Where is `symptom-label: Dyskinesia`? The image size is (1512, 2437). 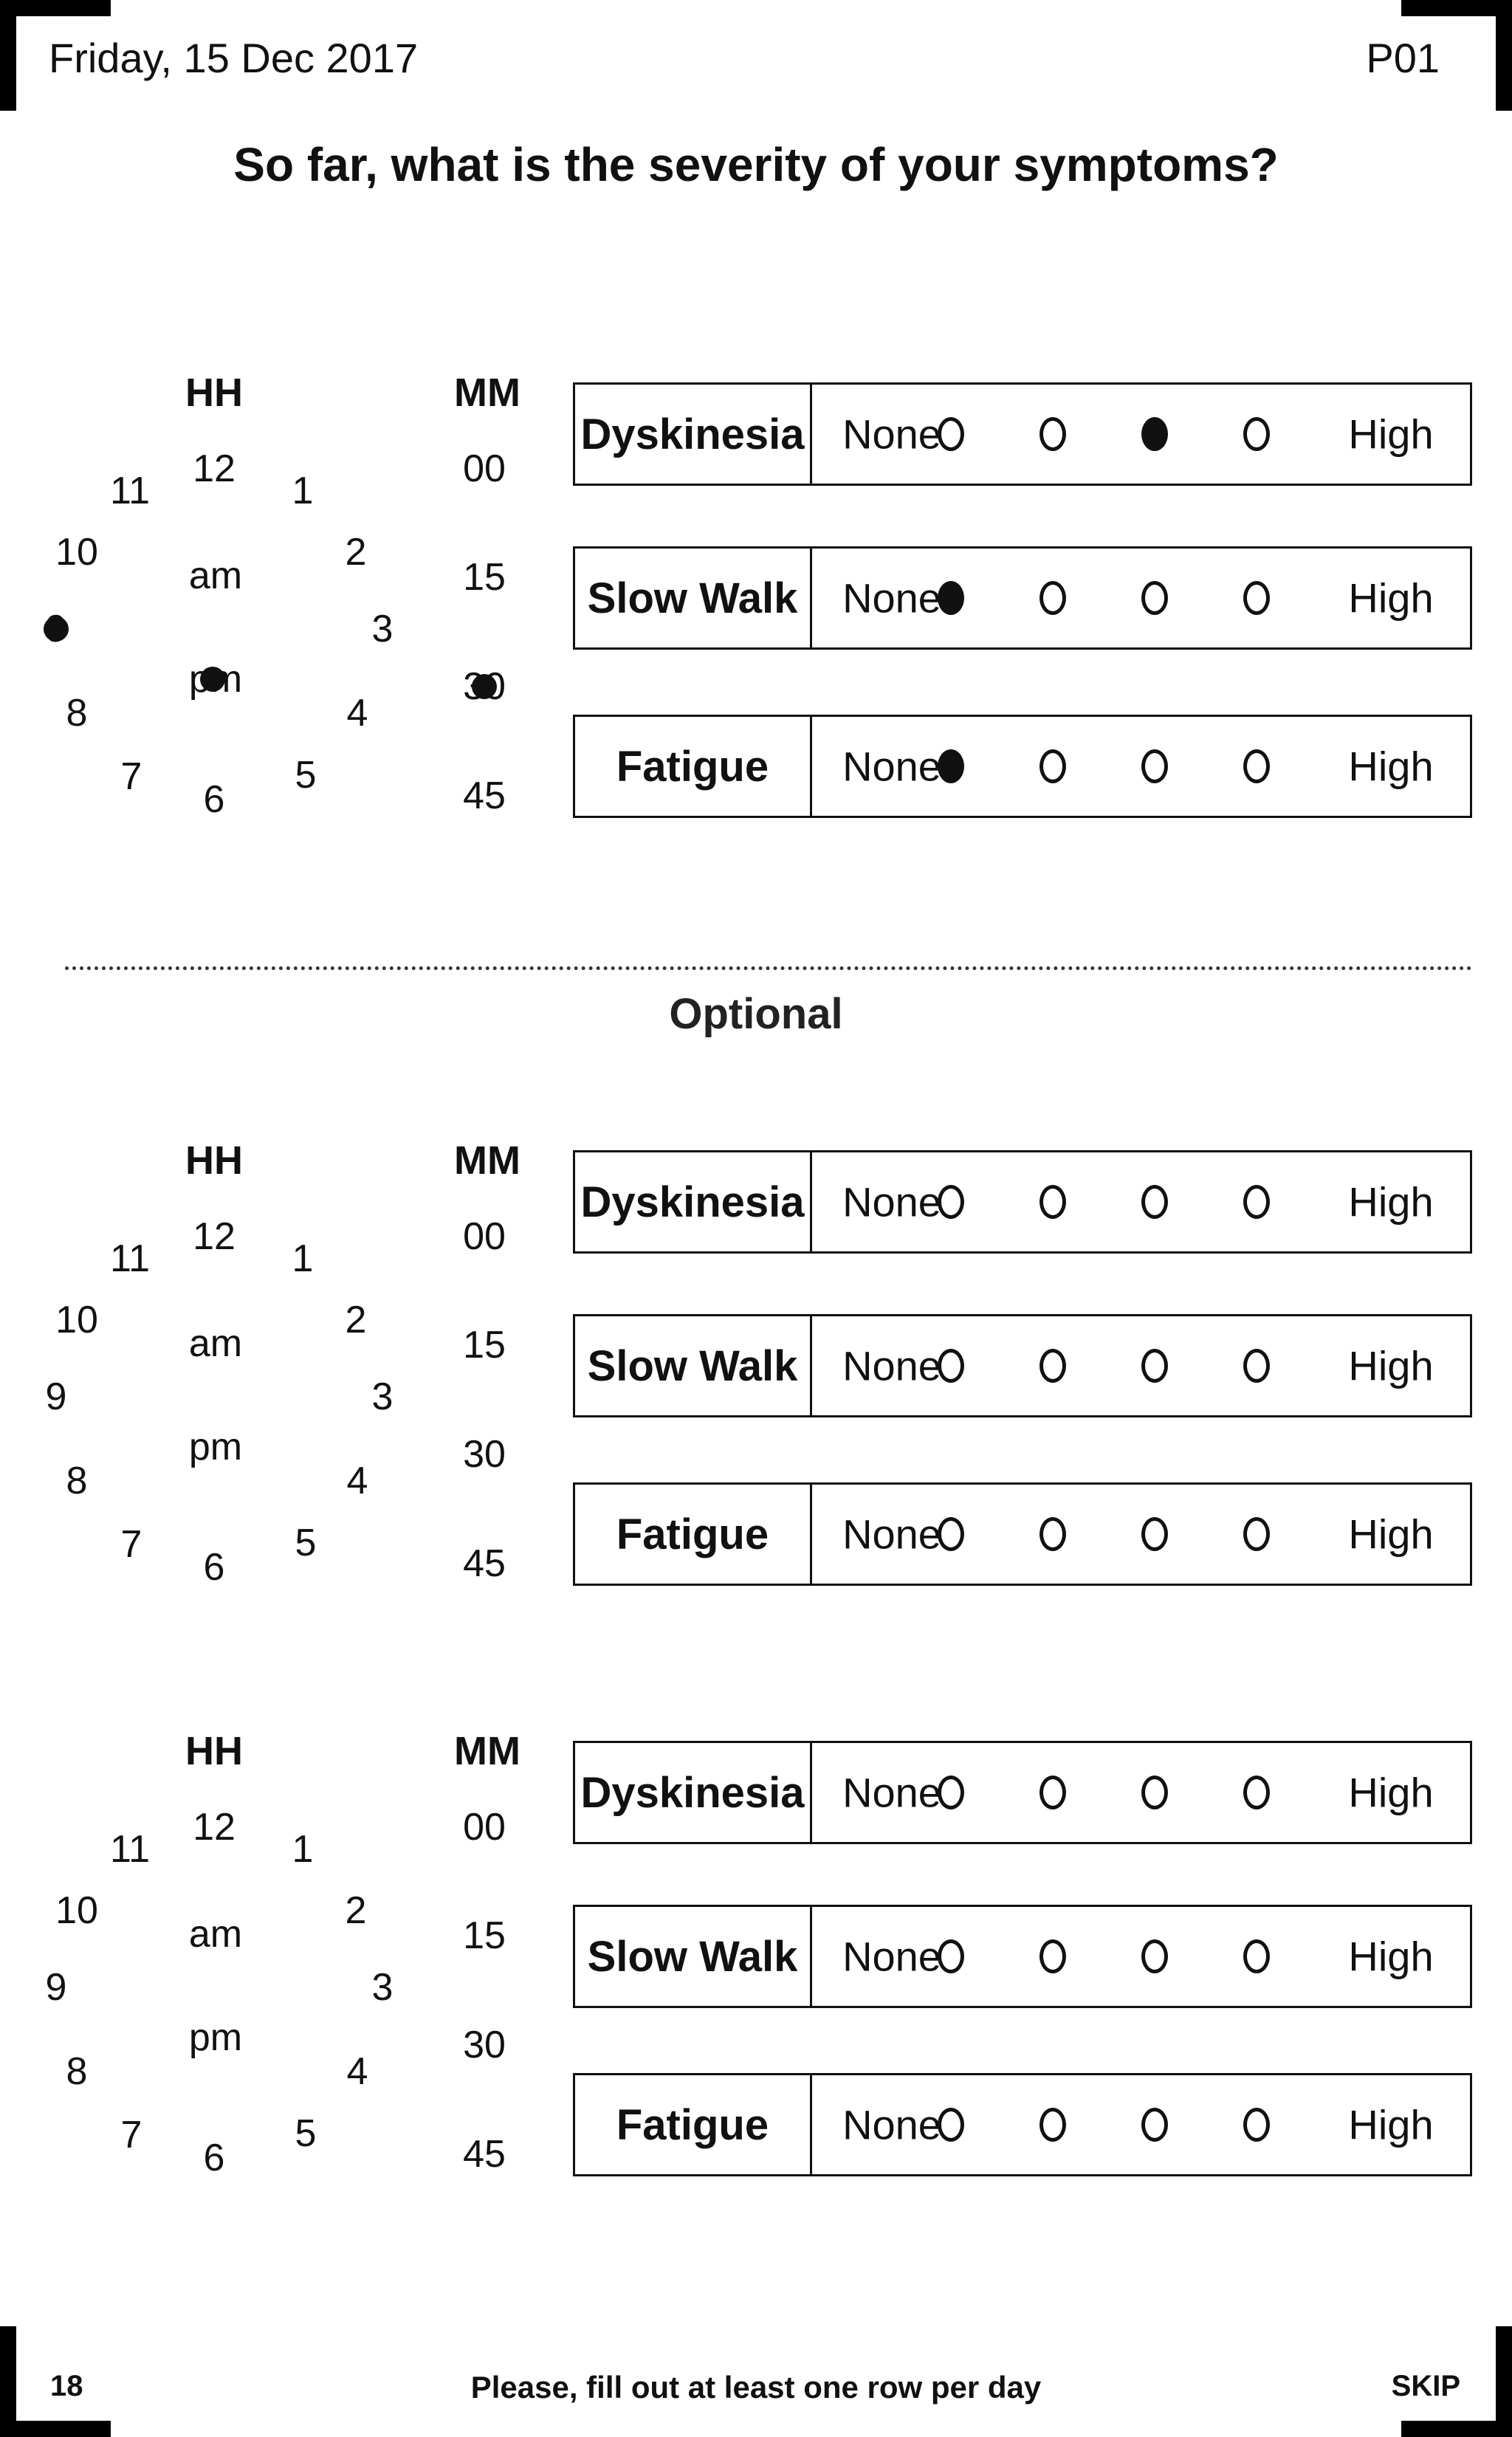 symptom-label: Dyskinesia is located at coordinates (693, 434).